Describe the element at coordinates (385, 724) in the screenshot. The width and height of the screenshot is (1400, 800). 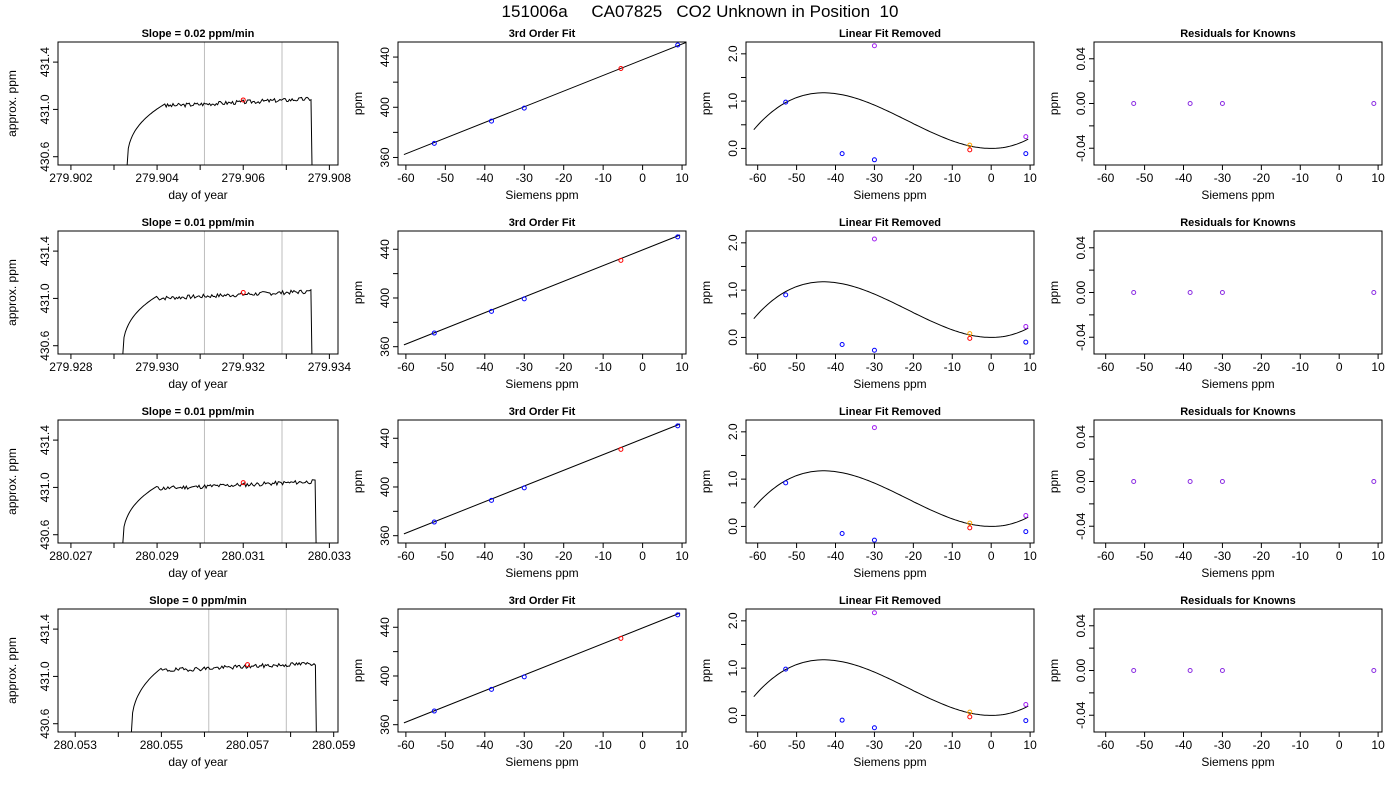
I see `y-tick-label: 360` at that location.